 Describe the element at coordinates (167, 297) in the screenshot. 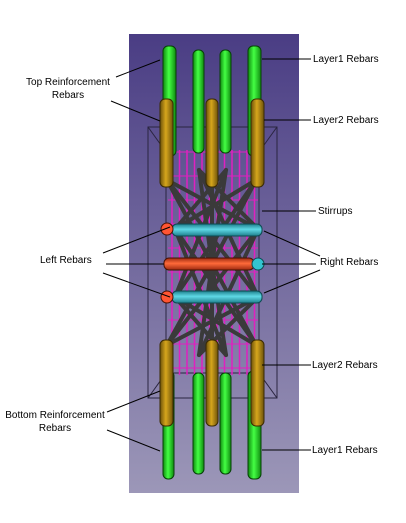

I see `left-rebar-end-lower` at that location.